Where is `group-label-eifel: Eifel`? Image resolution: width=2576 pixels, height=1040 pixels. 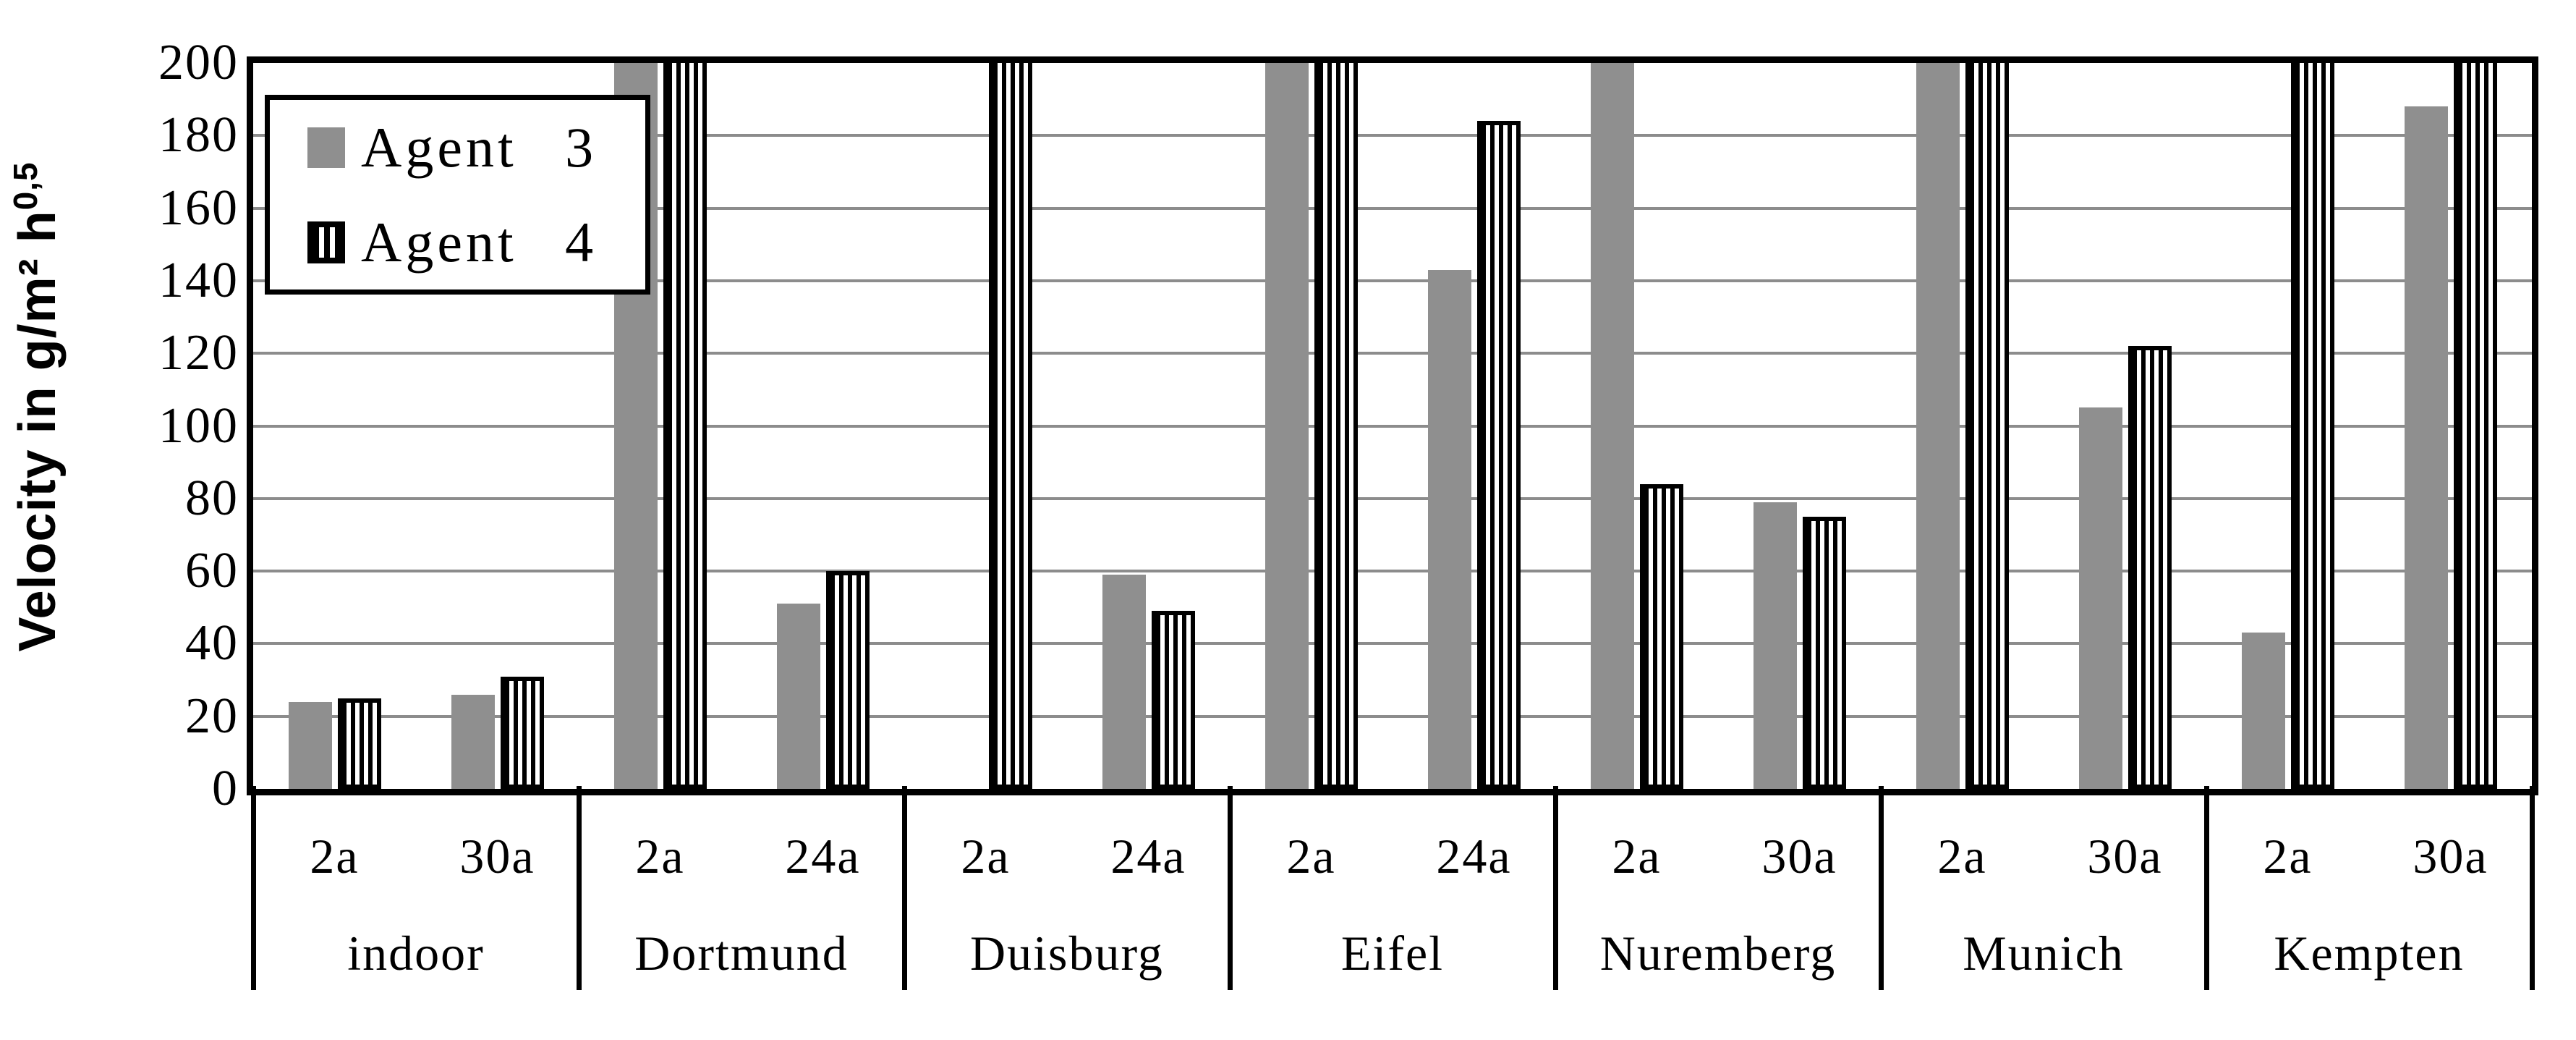 group-label-eifel: Eifel is located at coordinates (1392, 954).